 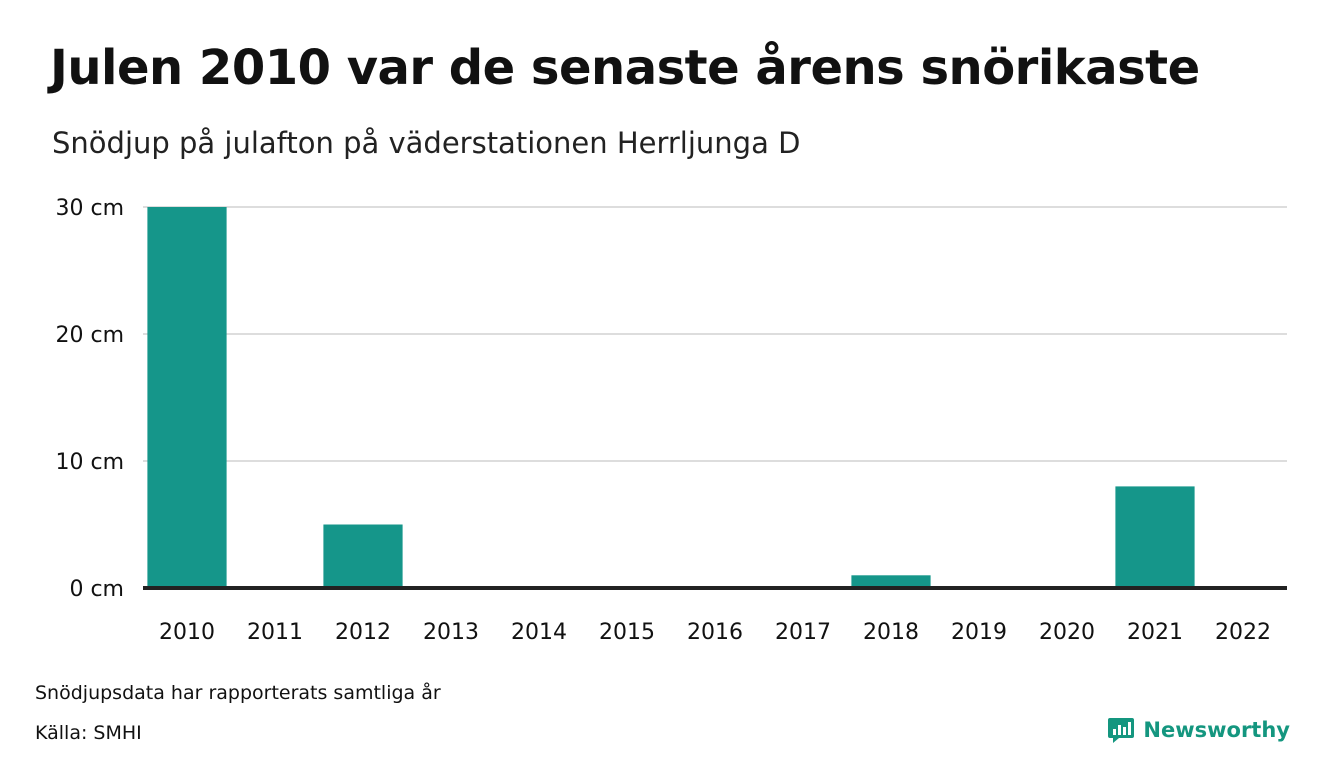 What do you see at coordinates (451, 632) in the screenshot?
I see `x-tick-label: 2013` at bounding box center [451, 632].